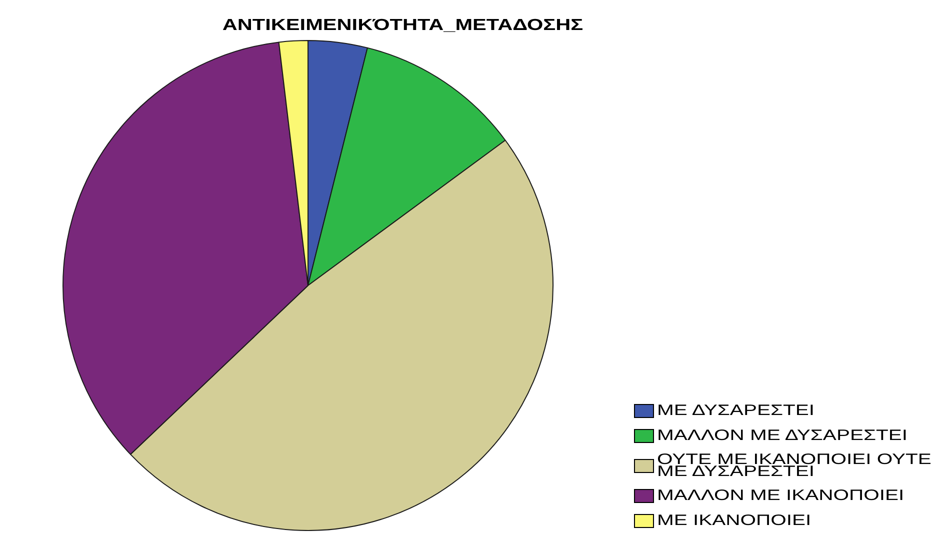  Describe the element at coordinates (794, 465) in the screenshot. I see `legend-label: ΟΥΤΕ ΜΕ ΙΚΑΝΟΠΟΙΕΙ ΟΥΤΕ ΜΕ ΔΥΣΑΡΕΣΤΕΙ` at that location.